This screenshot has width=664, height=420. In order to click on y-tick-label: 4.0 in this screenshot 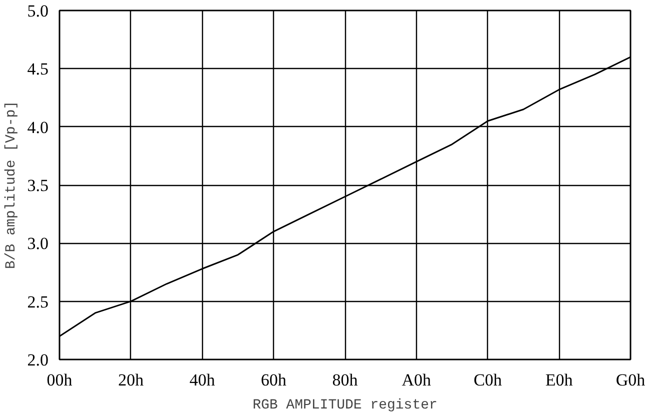, I will do `click(37, 127)`.